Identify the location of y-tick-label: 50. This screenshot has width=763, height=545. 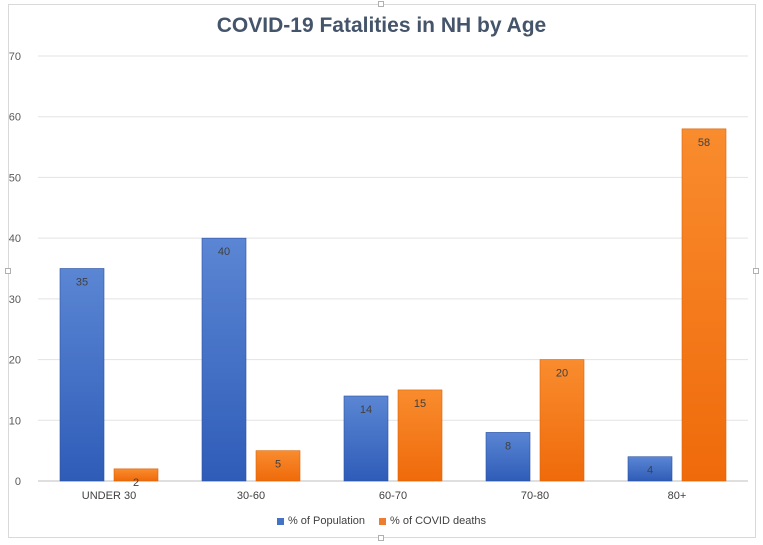
(15, 178).